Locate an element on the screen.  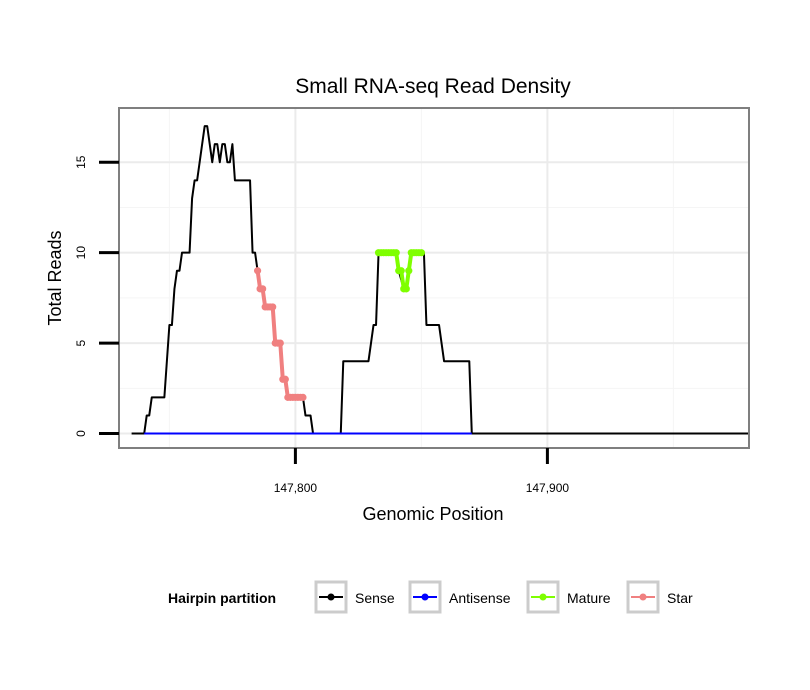
y-tick-label: 10 is located at coordinates (81, 253).